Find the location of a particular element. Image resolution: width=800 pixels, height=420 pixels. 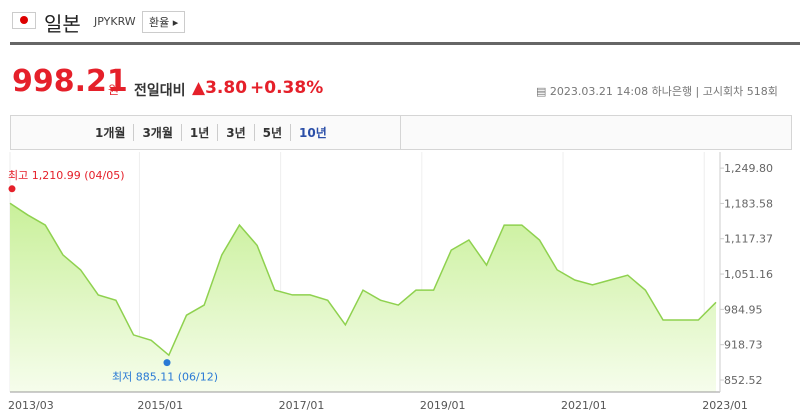

x-tick-label: 2017/01 is located at coordinates (302, 405).